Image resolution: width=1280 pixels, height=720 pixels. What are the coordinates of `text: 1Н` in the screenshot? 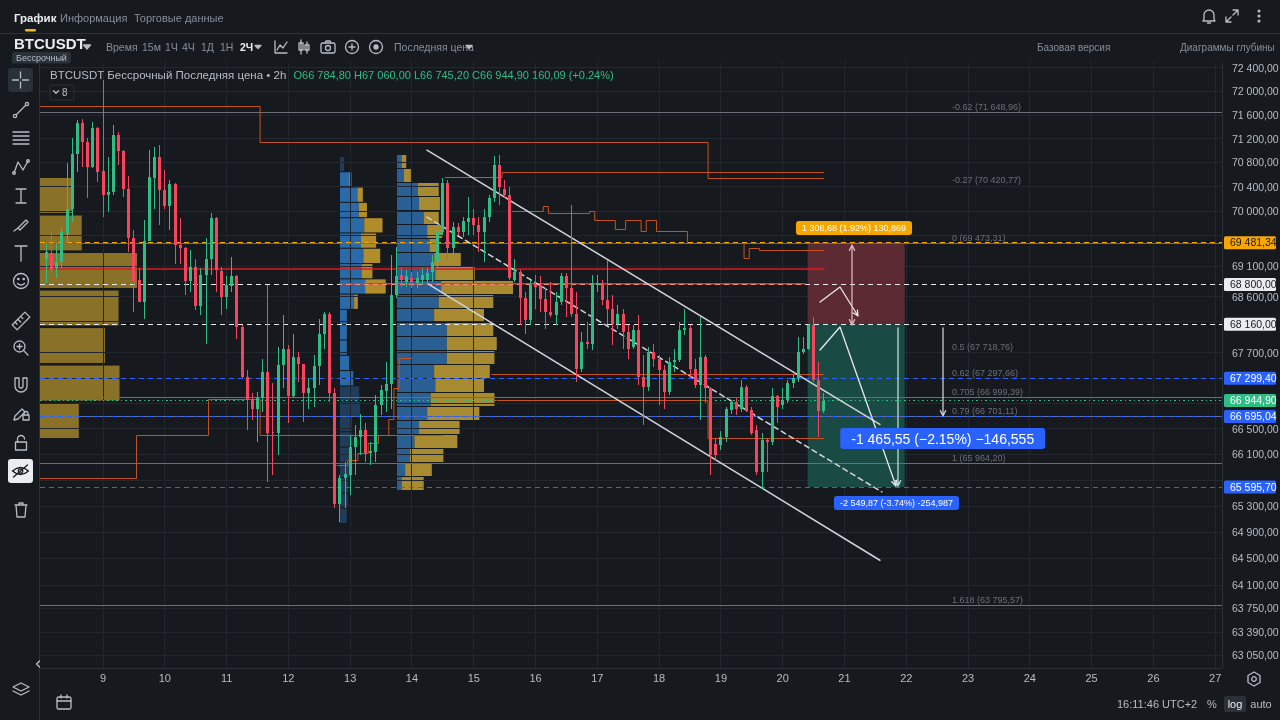 It's located at (227, 47).